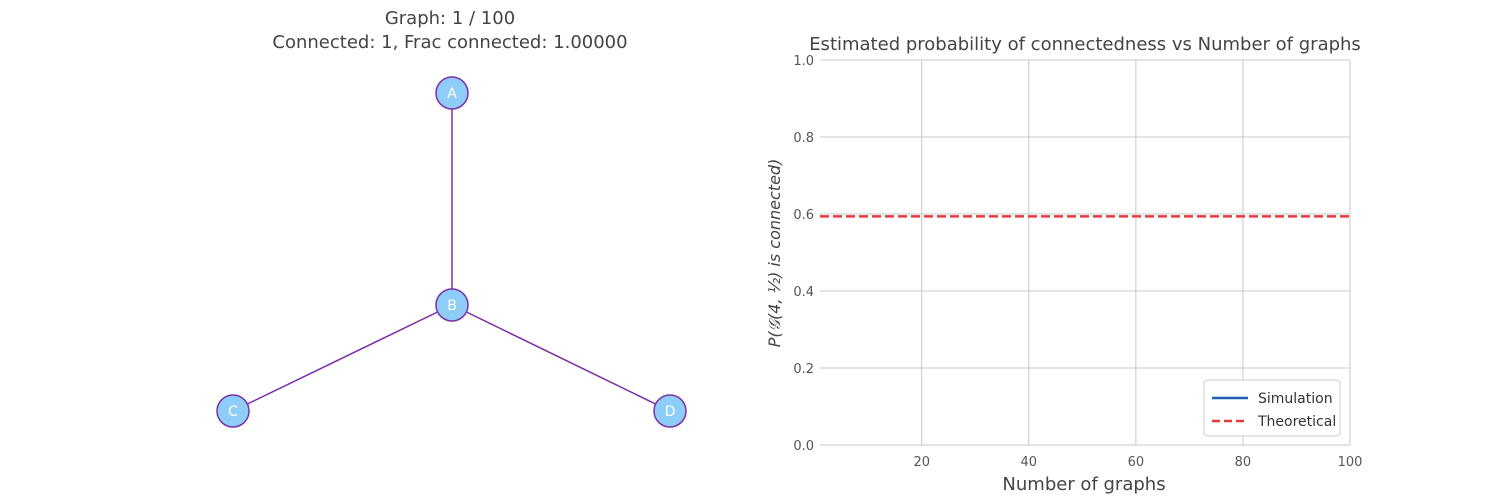  I want to click on node-b: B, so click(452, 305).